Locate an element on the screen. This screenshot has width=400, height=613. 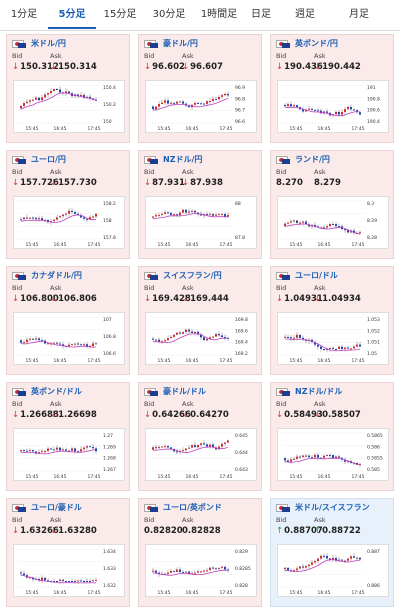
pair-name: NZドル/円 is located at coordinates (183, 159).